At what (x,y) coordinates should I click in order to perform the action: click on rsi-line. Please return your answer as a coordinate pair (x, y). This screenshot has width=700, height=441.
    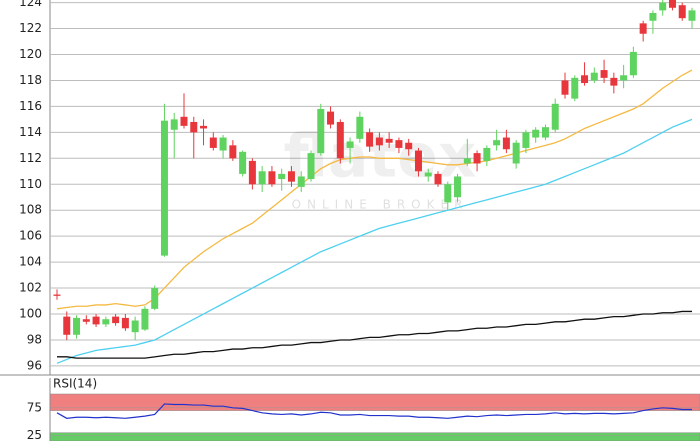
    Looking at the image, I should click on (374, 411).